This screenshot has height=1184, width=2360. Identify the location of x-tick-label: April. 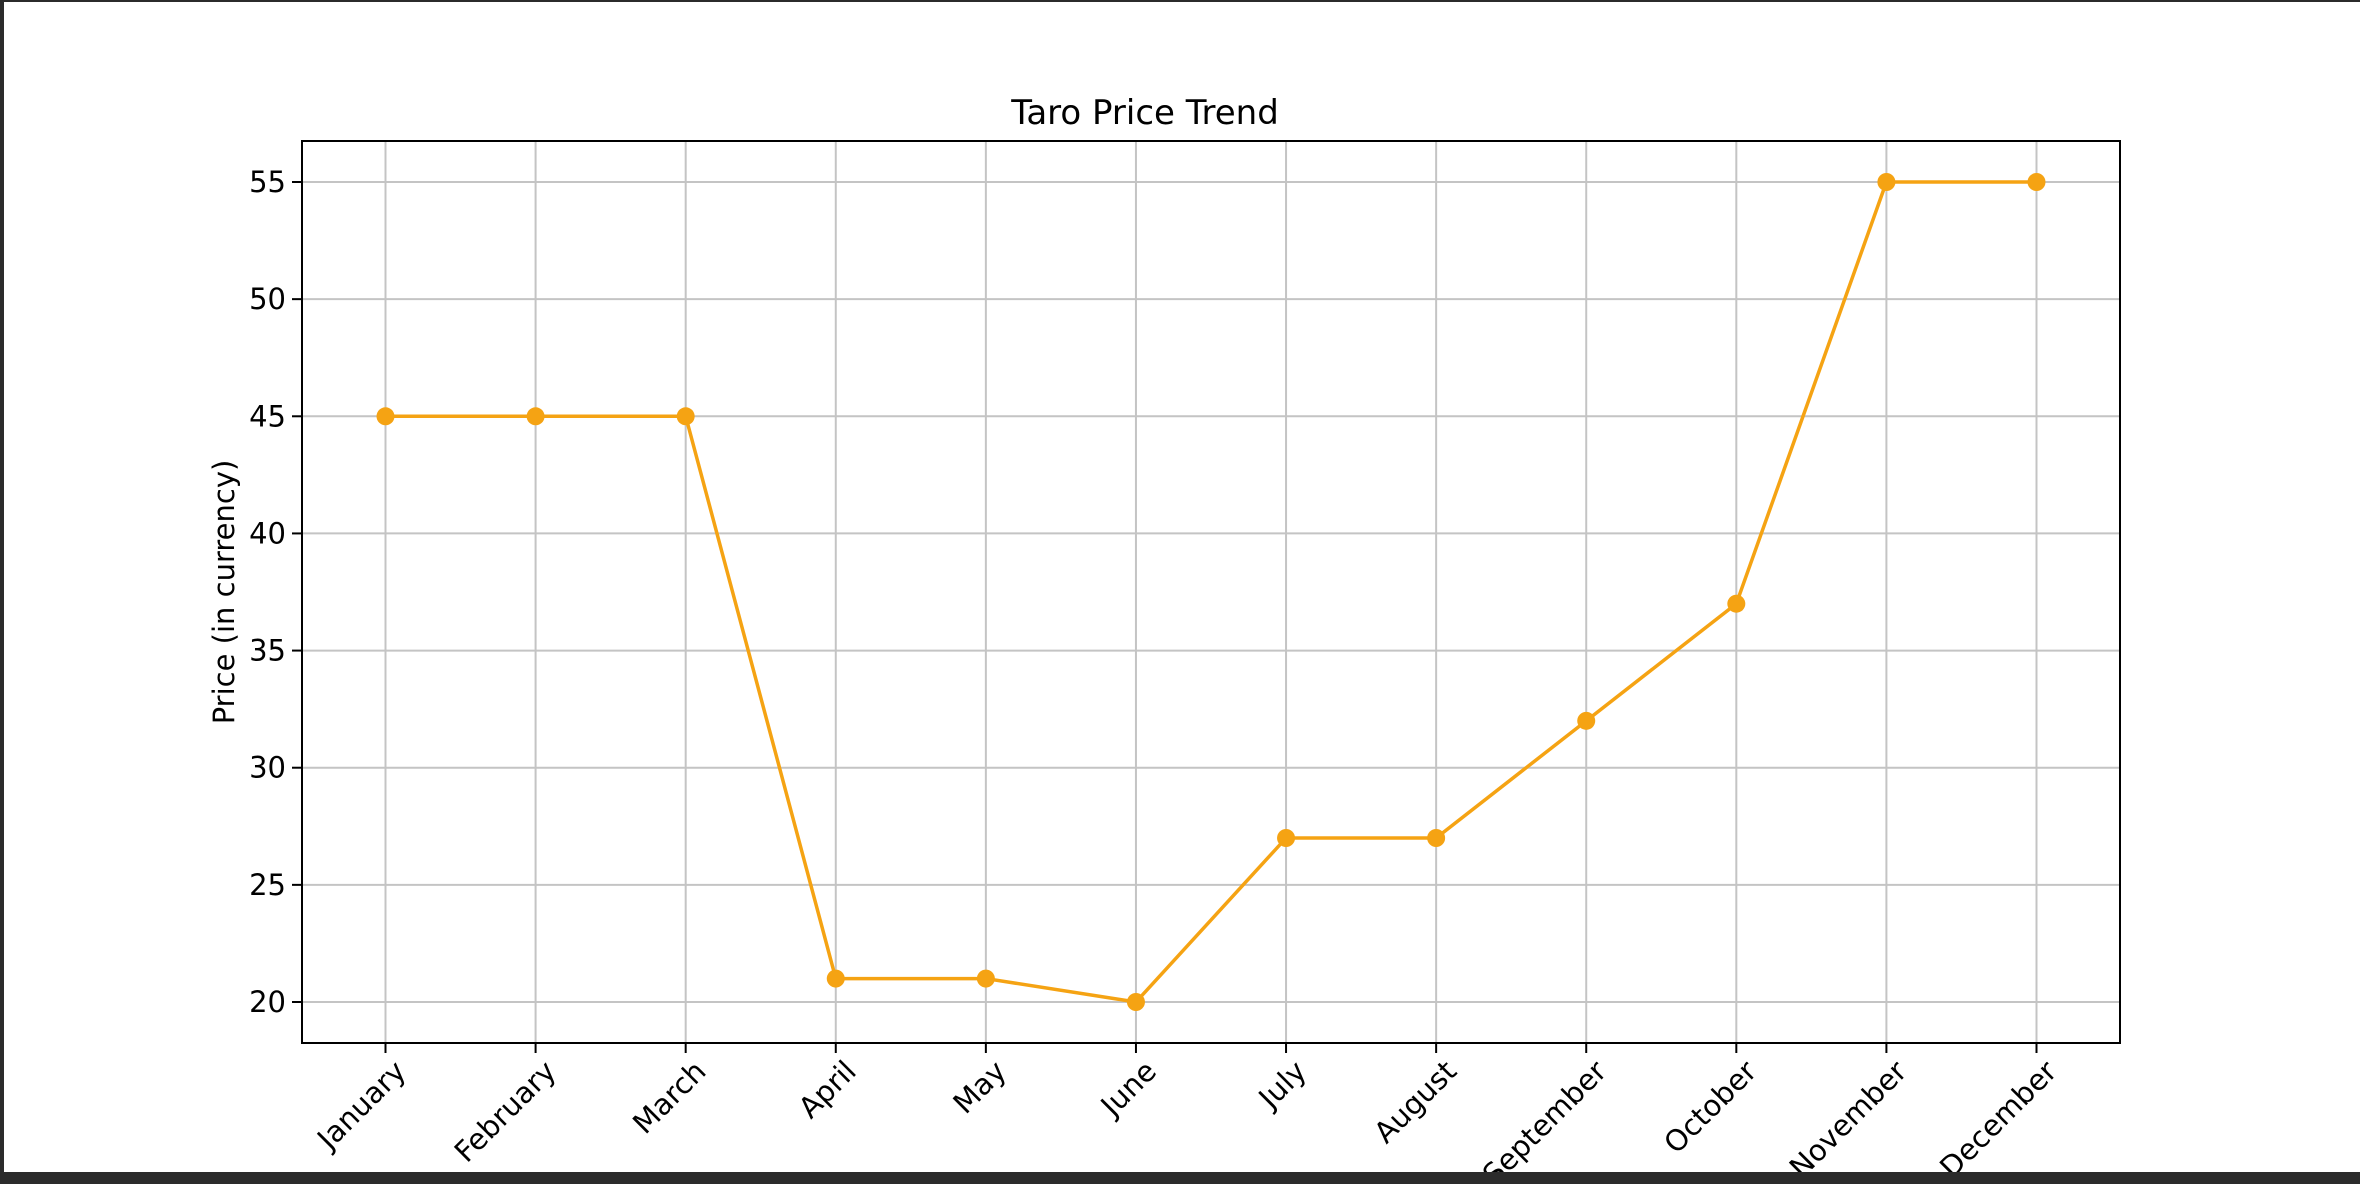
(827, 1089).